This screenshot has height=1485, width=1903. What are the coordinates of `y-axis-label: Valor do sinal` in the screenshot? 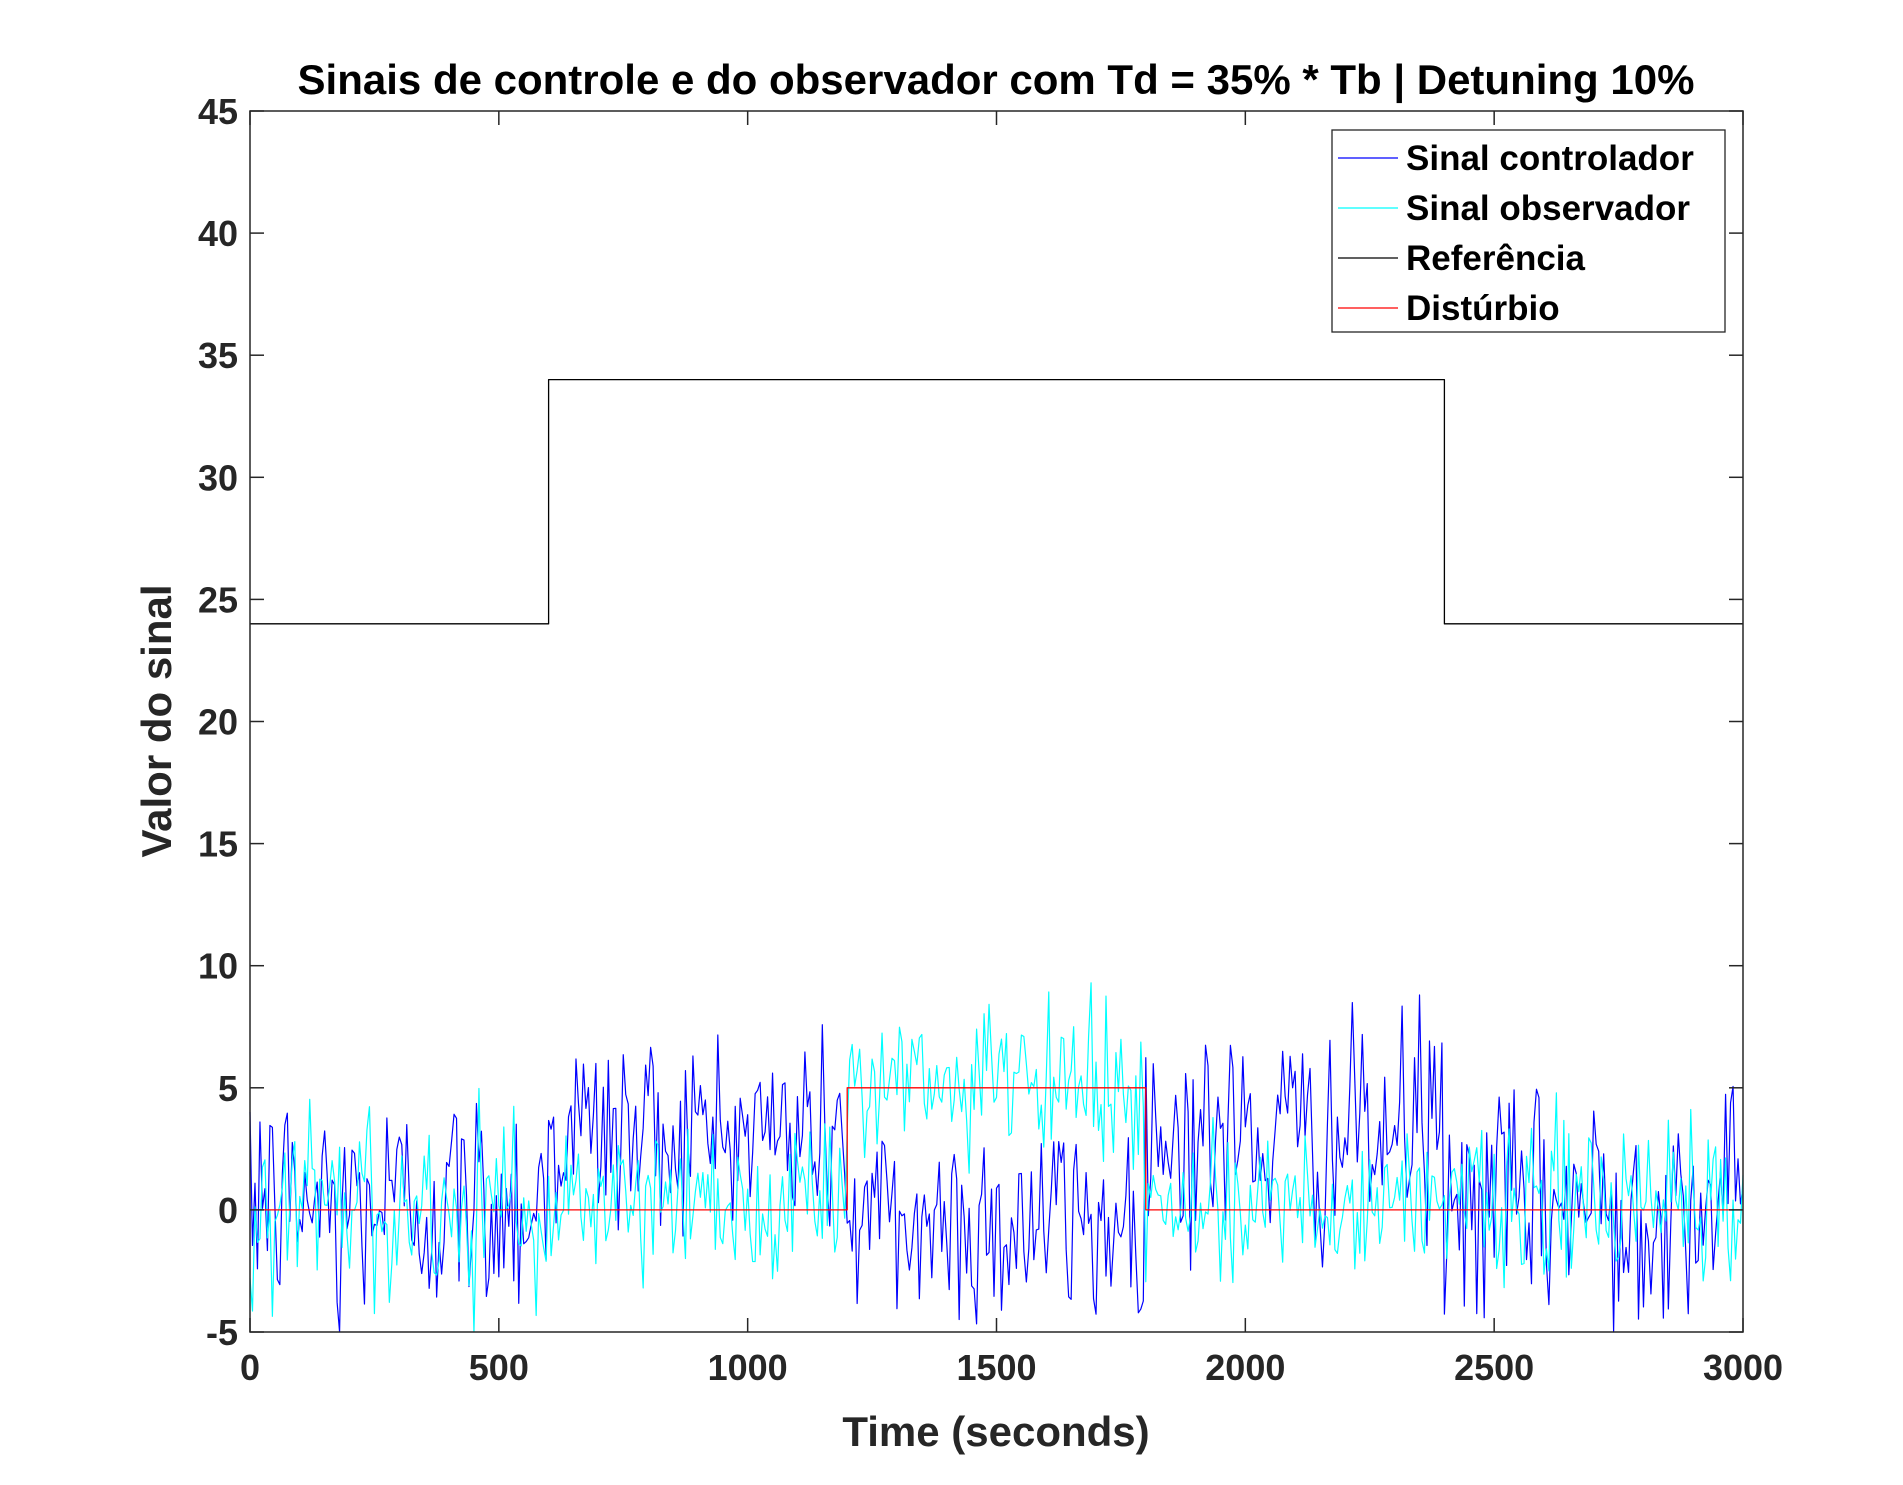 It's located at (156, 720).